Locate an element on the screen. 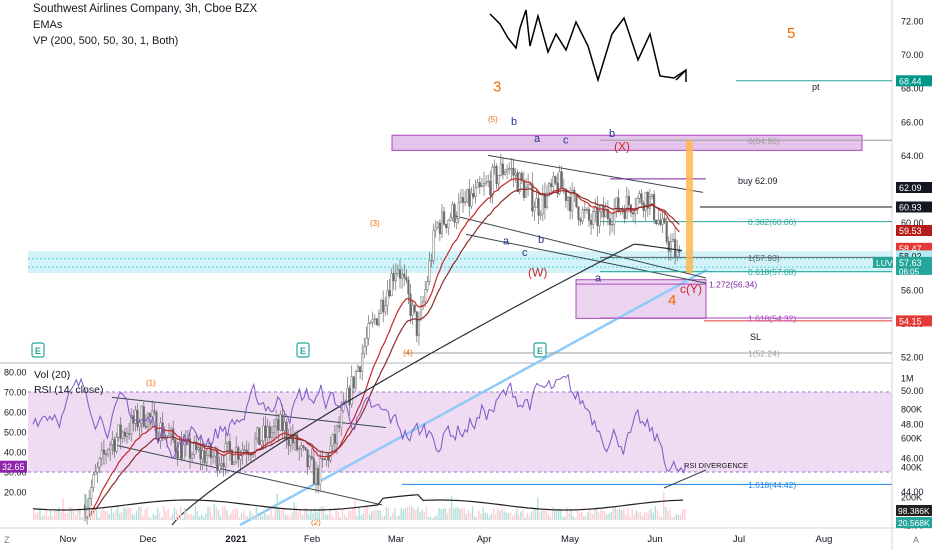 The image size is (932, 550). autoscale-button: A is located at coordinates (916, 540).